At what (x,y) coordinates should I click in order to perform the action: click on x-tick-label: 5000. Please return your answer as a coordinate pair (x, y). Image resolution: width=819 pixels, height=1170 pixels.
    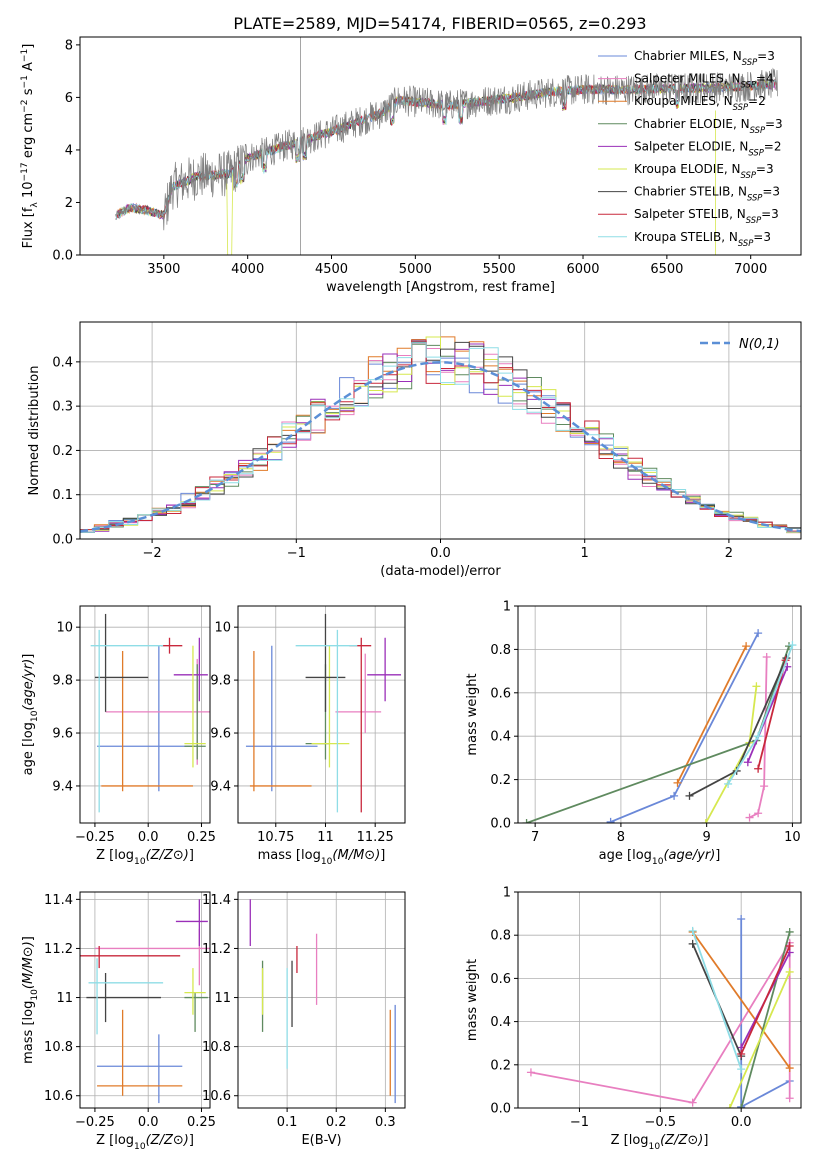
    Looking at the image, I should click on (415, 269).